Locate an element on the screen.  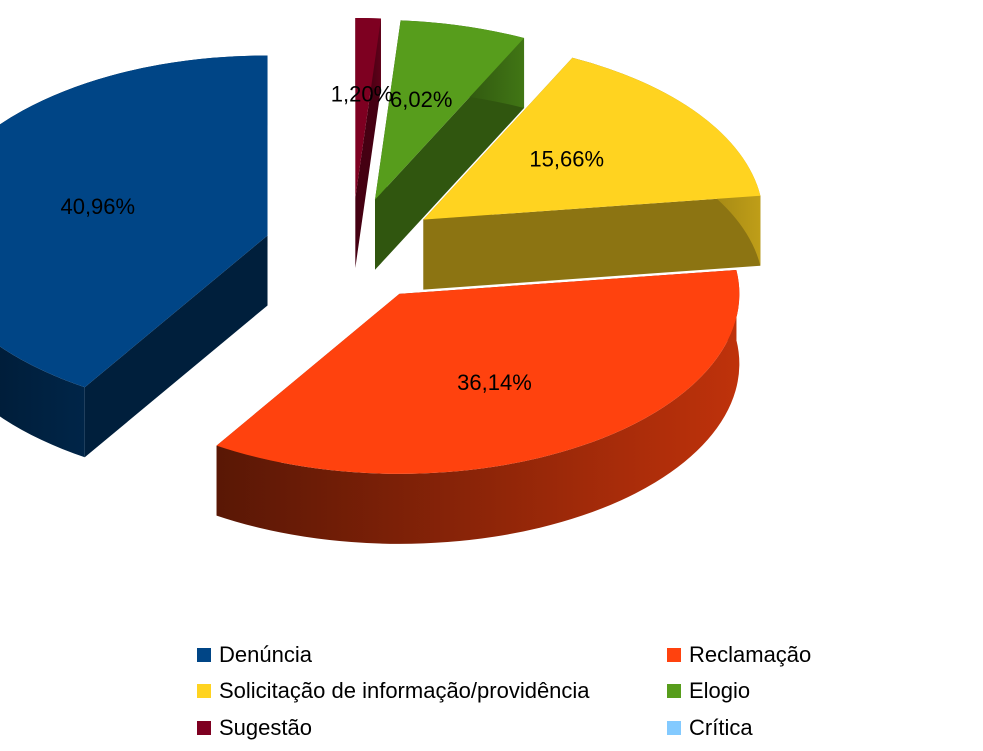
legend-label-2: Solicitação de informação/providência is located at coordinates (404, 690).